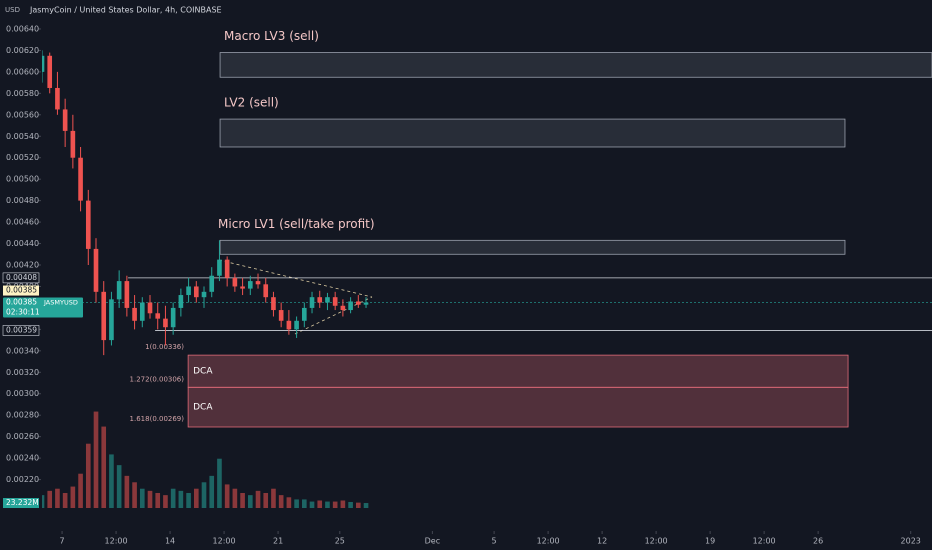  What do you see at coordinates (22, 179) in the screenshot?
I see `y-tick-label: 0.00500` at bounding box center [22, 179].